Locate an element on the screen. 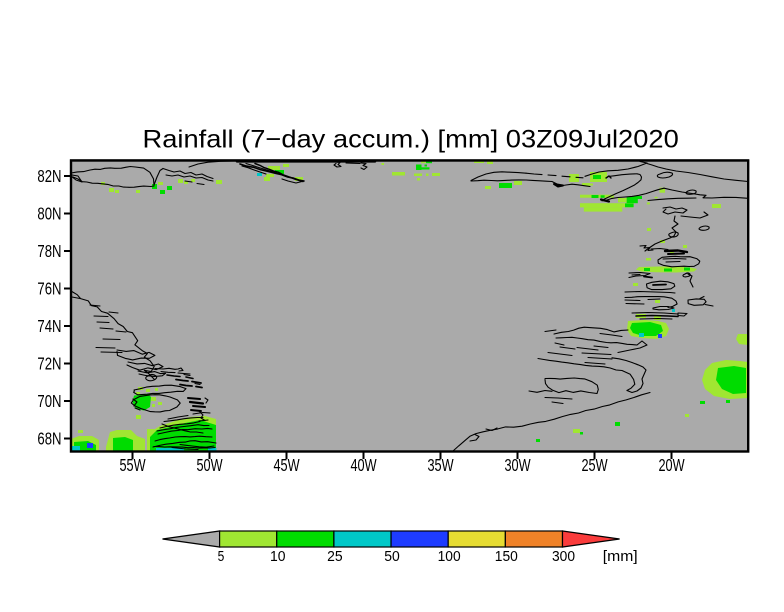  svg-text: 45W is located at coordinates (286, 465).